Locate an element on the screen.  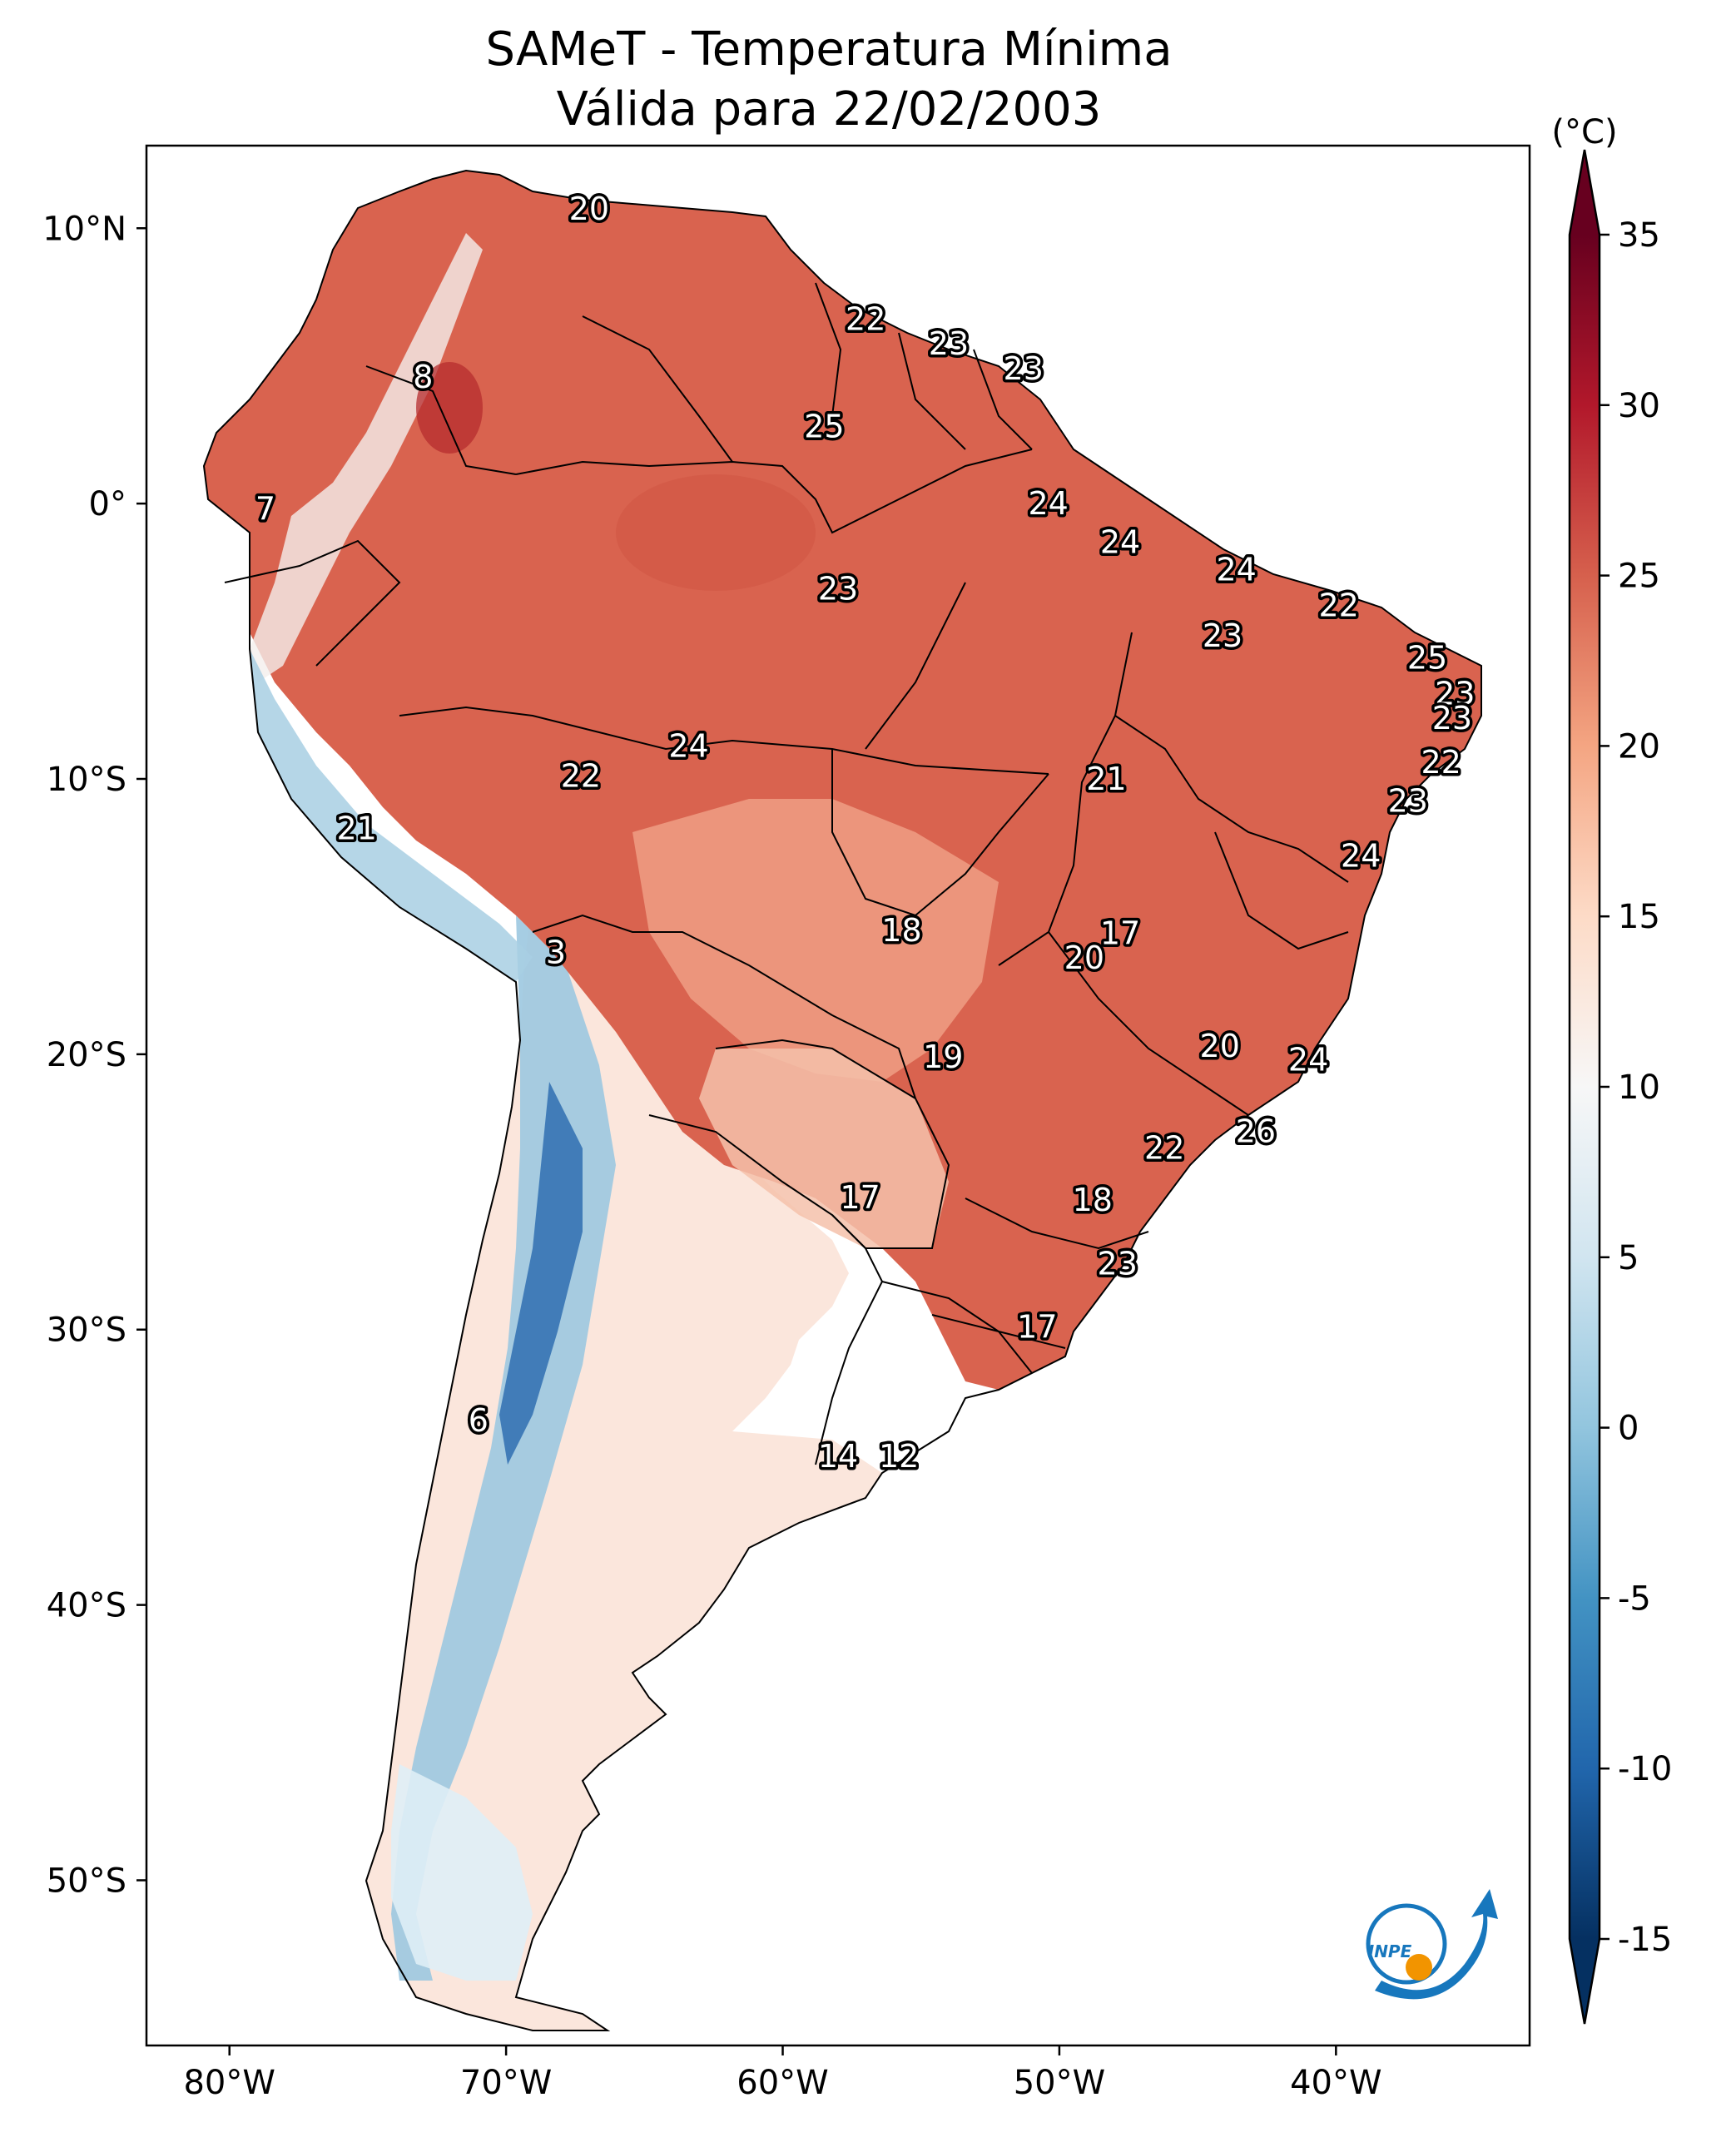
lat-tick-label: 50°S is located at coordinates (86, 1881).